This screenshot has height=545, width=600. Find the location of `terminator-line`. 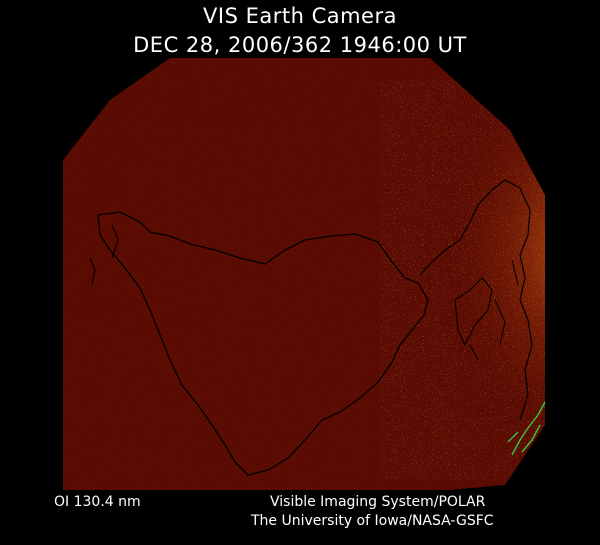

terminator-line is located at coordinates (526, 428).